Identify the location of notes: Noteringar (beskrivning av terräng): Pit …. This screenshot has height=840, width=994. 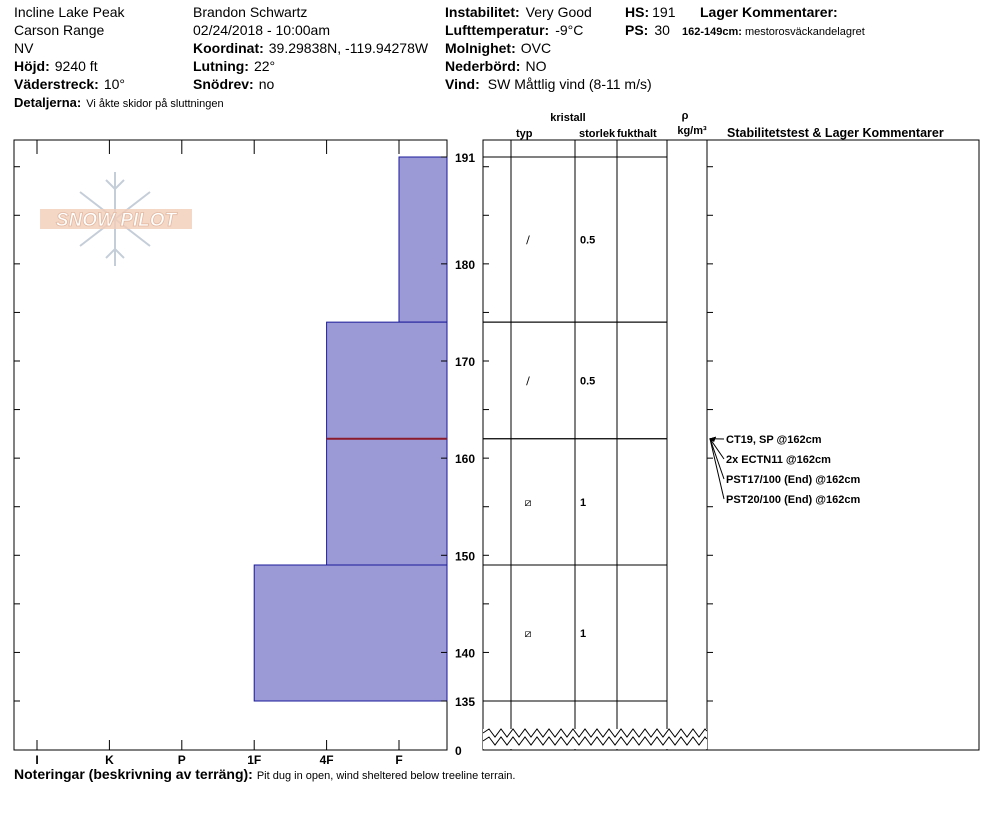
(264, 774).